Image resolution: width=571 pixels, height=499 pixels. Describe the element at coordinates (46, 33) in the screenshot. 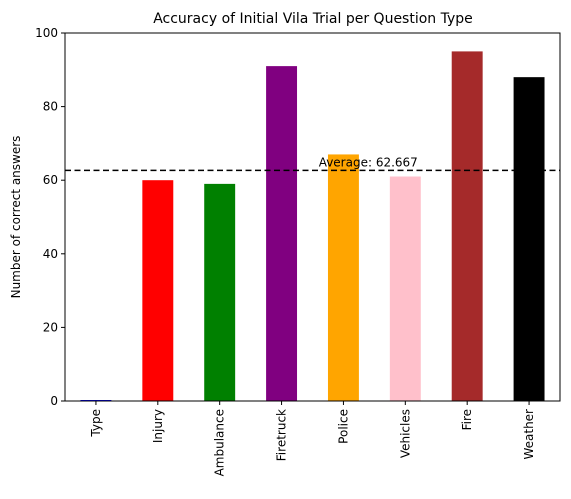

I see `y-tick-label: 100` at that location.